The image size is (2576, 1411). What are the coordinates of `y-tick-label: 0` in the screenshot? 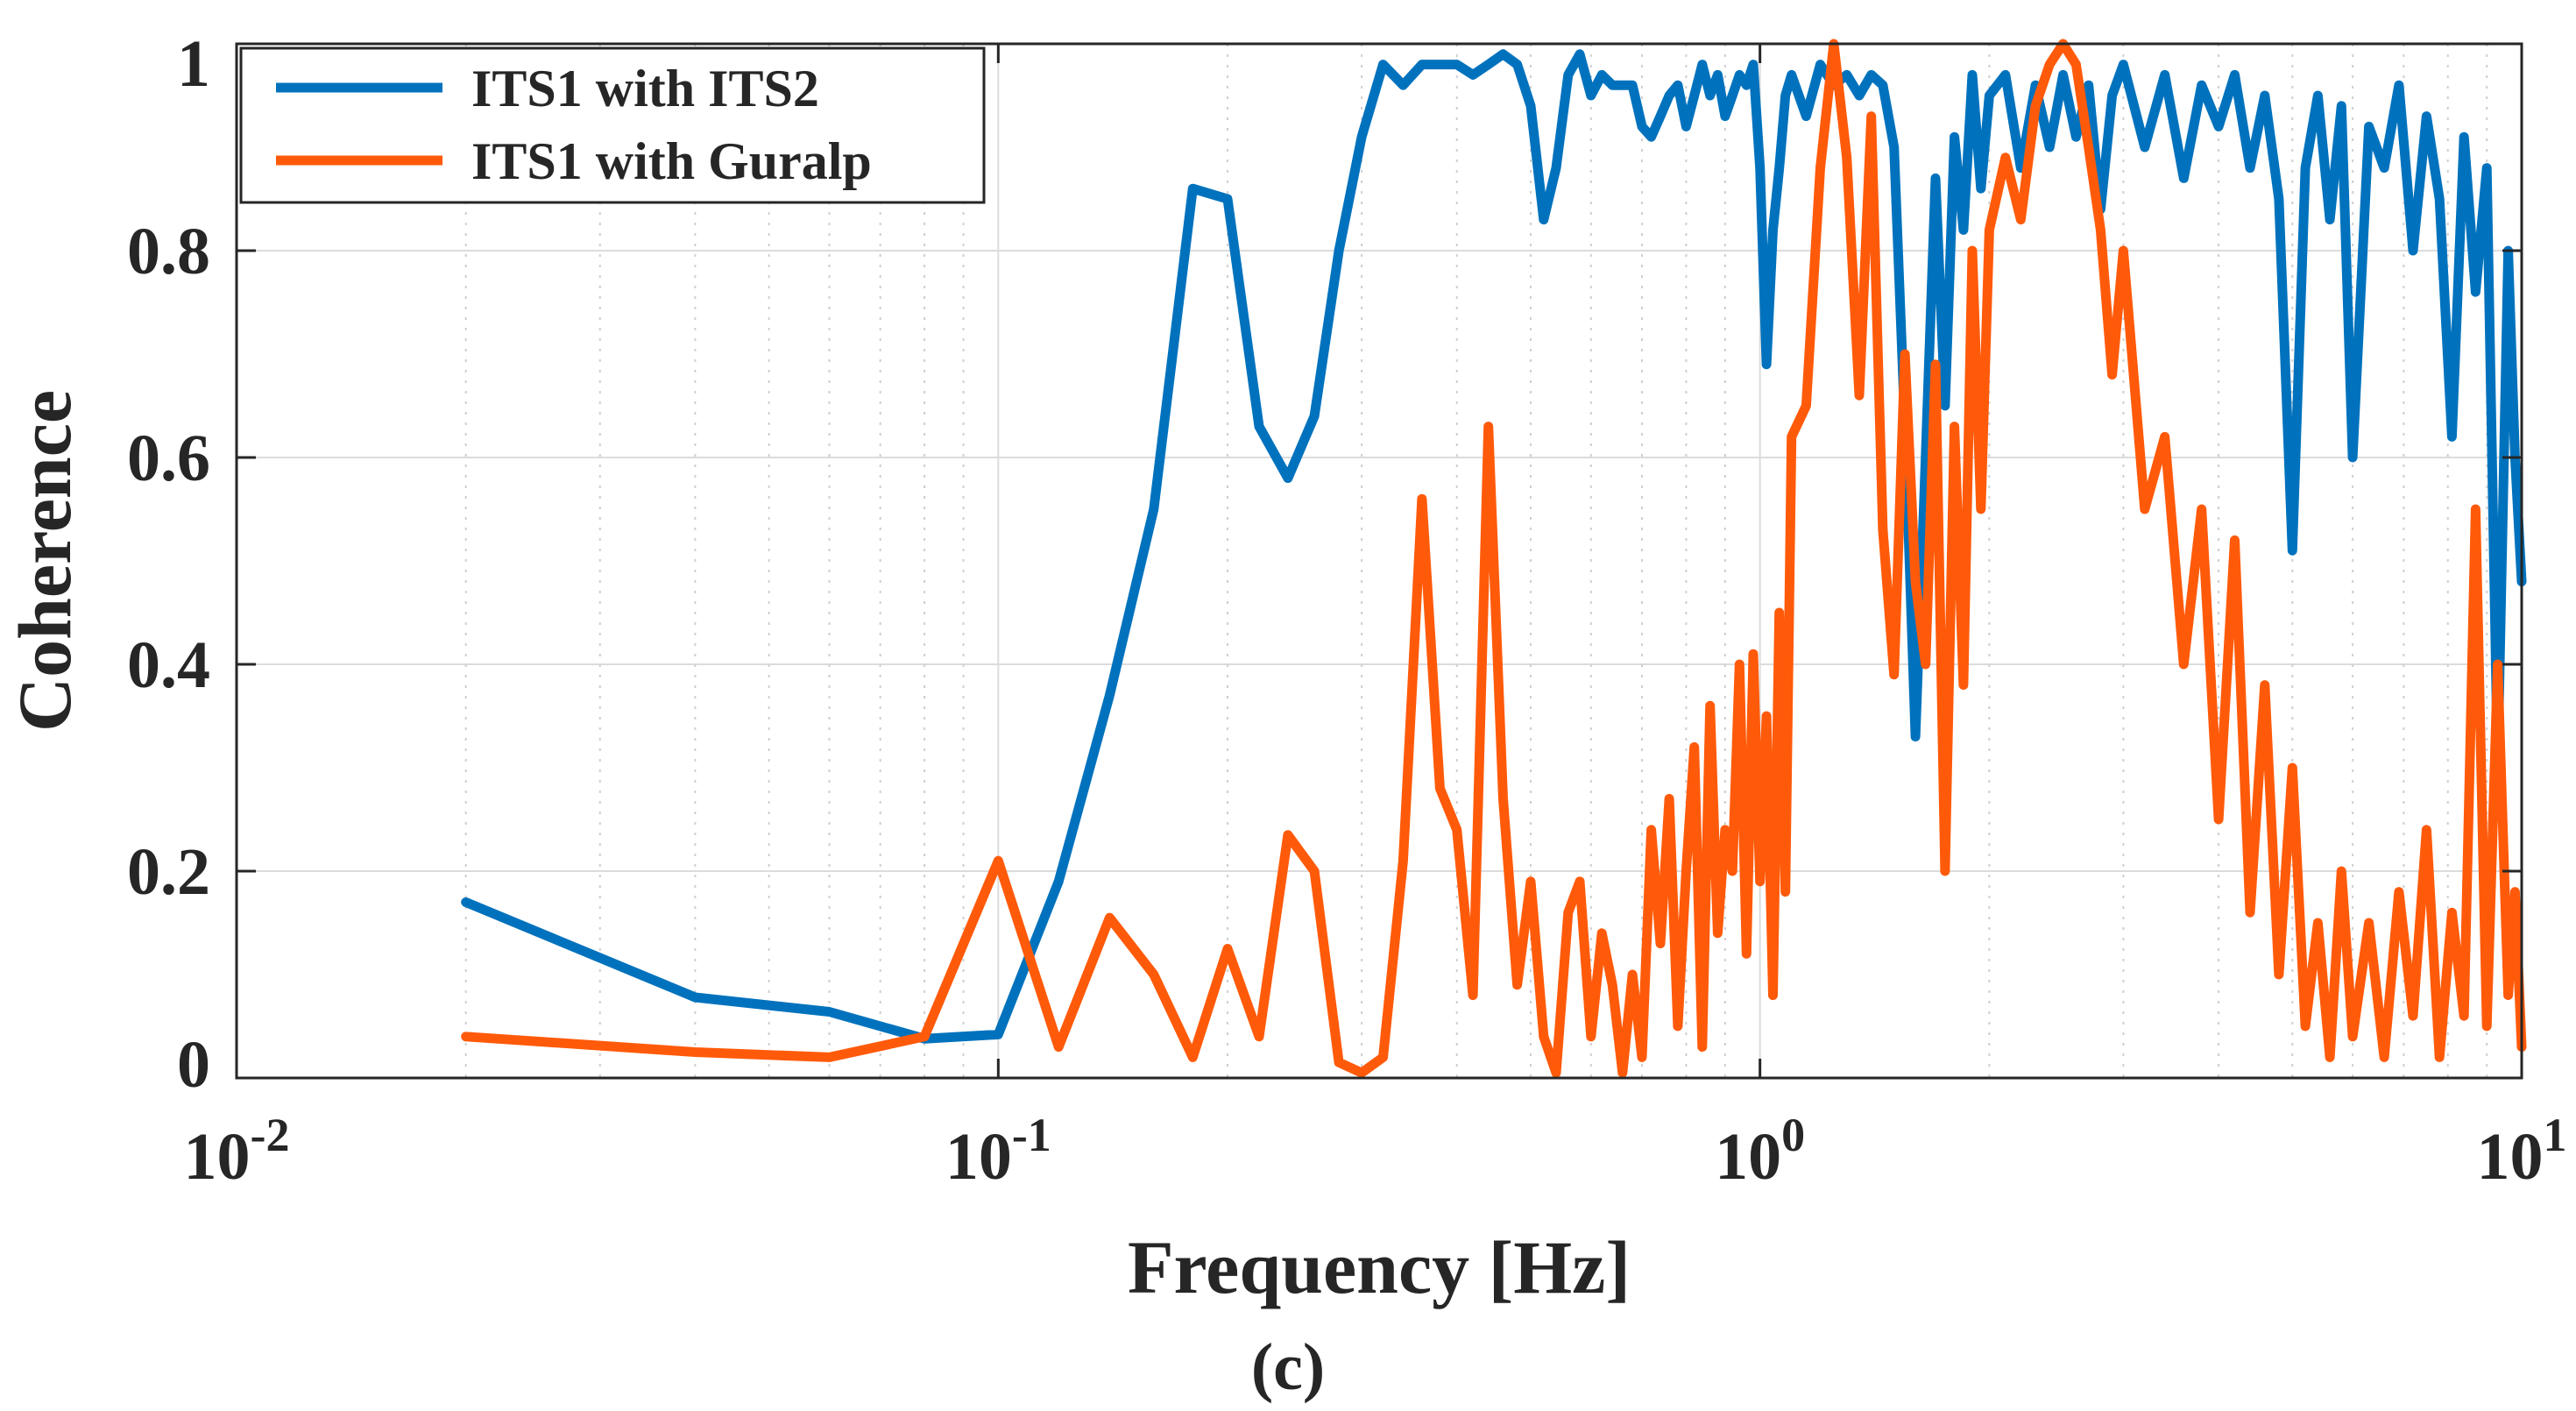 It's located at (193, 1065).